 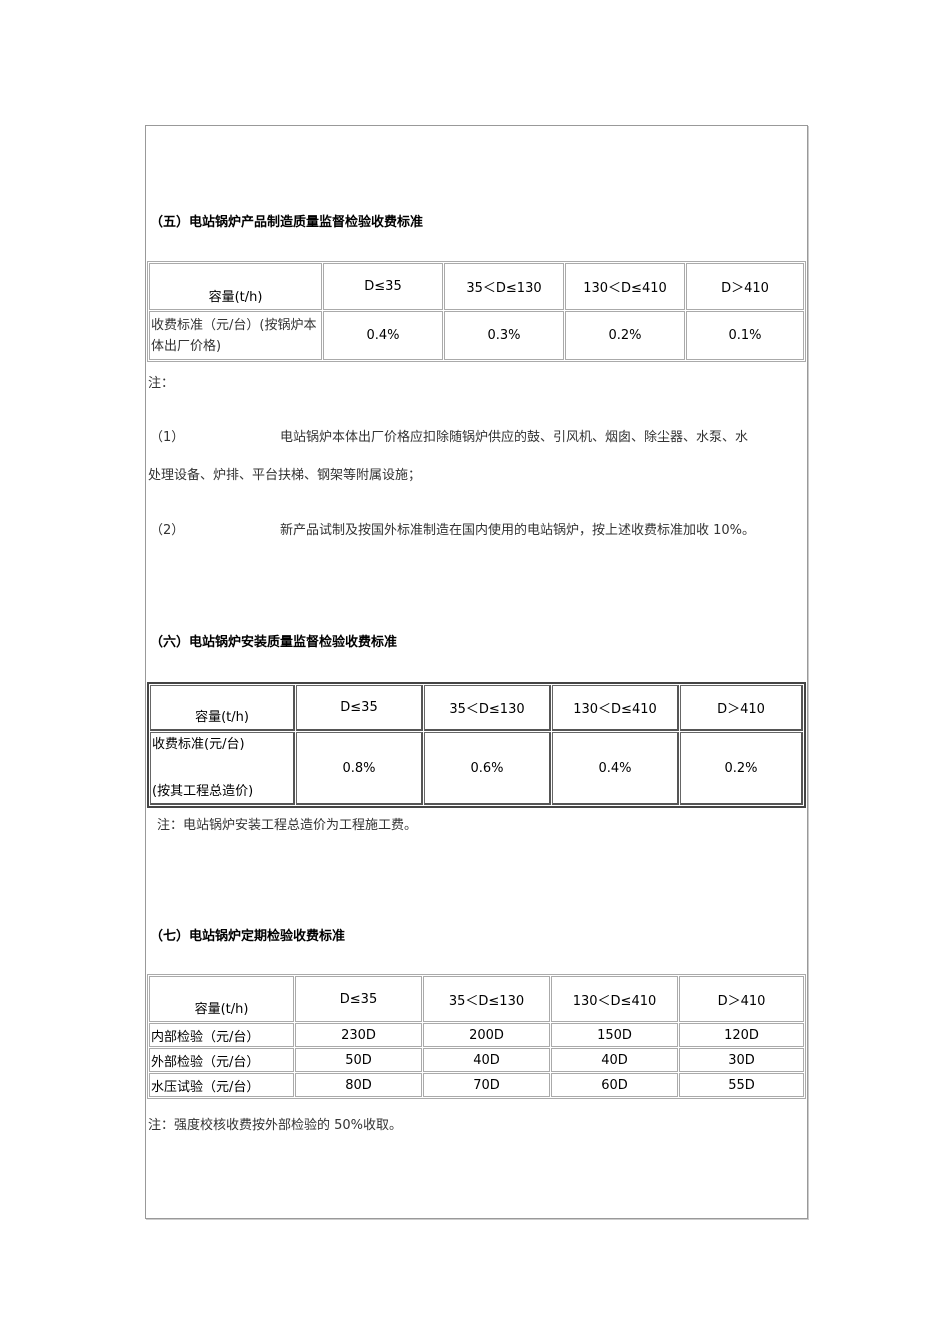 I want to click on cell: 0.3%, so click(x=504, y=335).